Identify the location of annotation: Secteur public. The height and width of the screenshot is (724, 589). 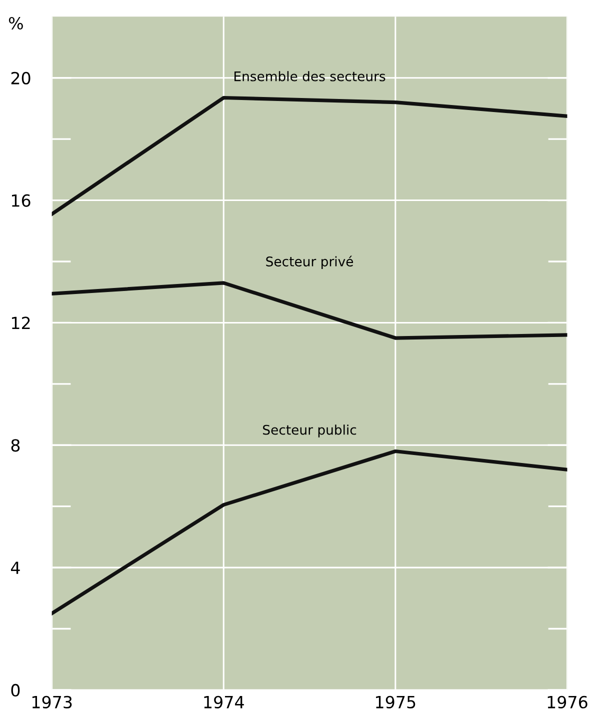
(309, 431).